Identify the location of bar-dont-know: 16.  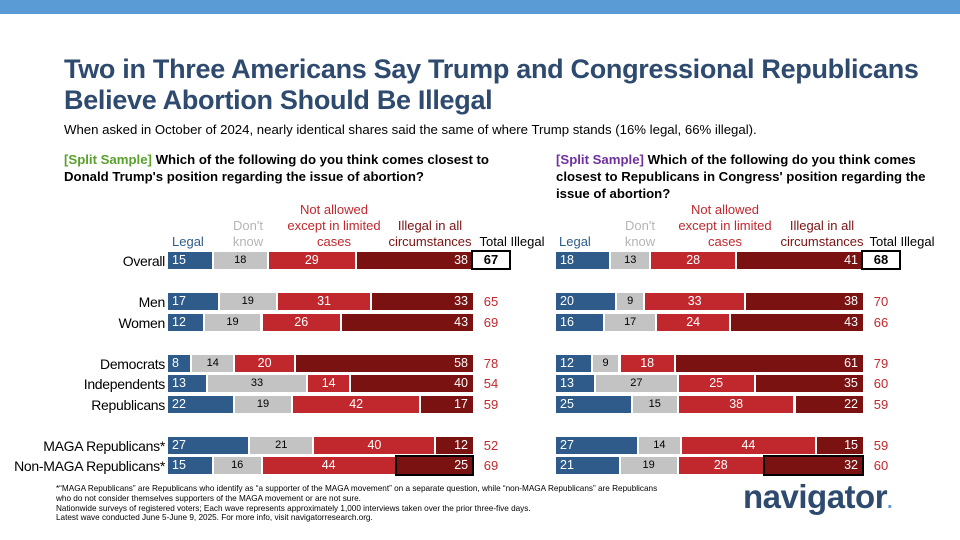
(237, 465).